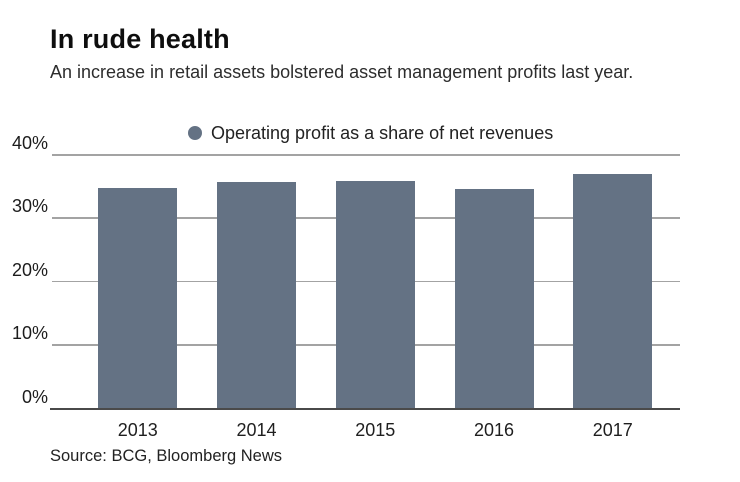 The width and height of the screenshot is (740, 482). Describe the element at coordinates (138, 298) in the screenshot. I see `bar-2013` at that location.